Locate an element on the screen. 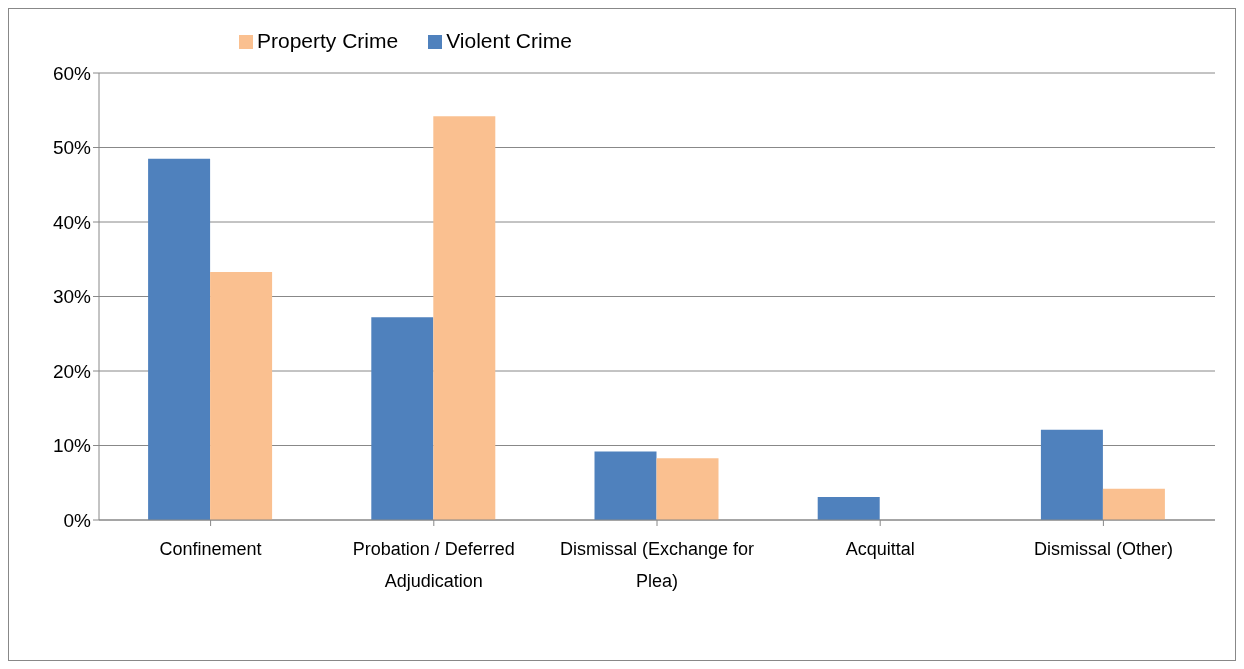  legend-label: Property Crime is located at coordinates (328, 40).